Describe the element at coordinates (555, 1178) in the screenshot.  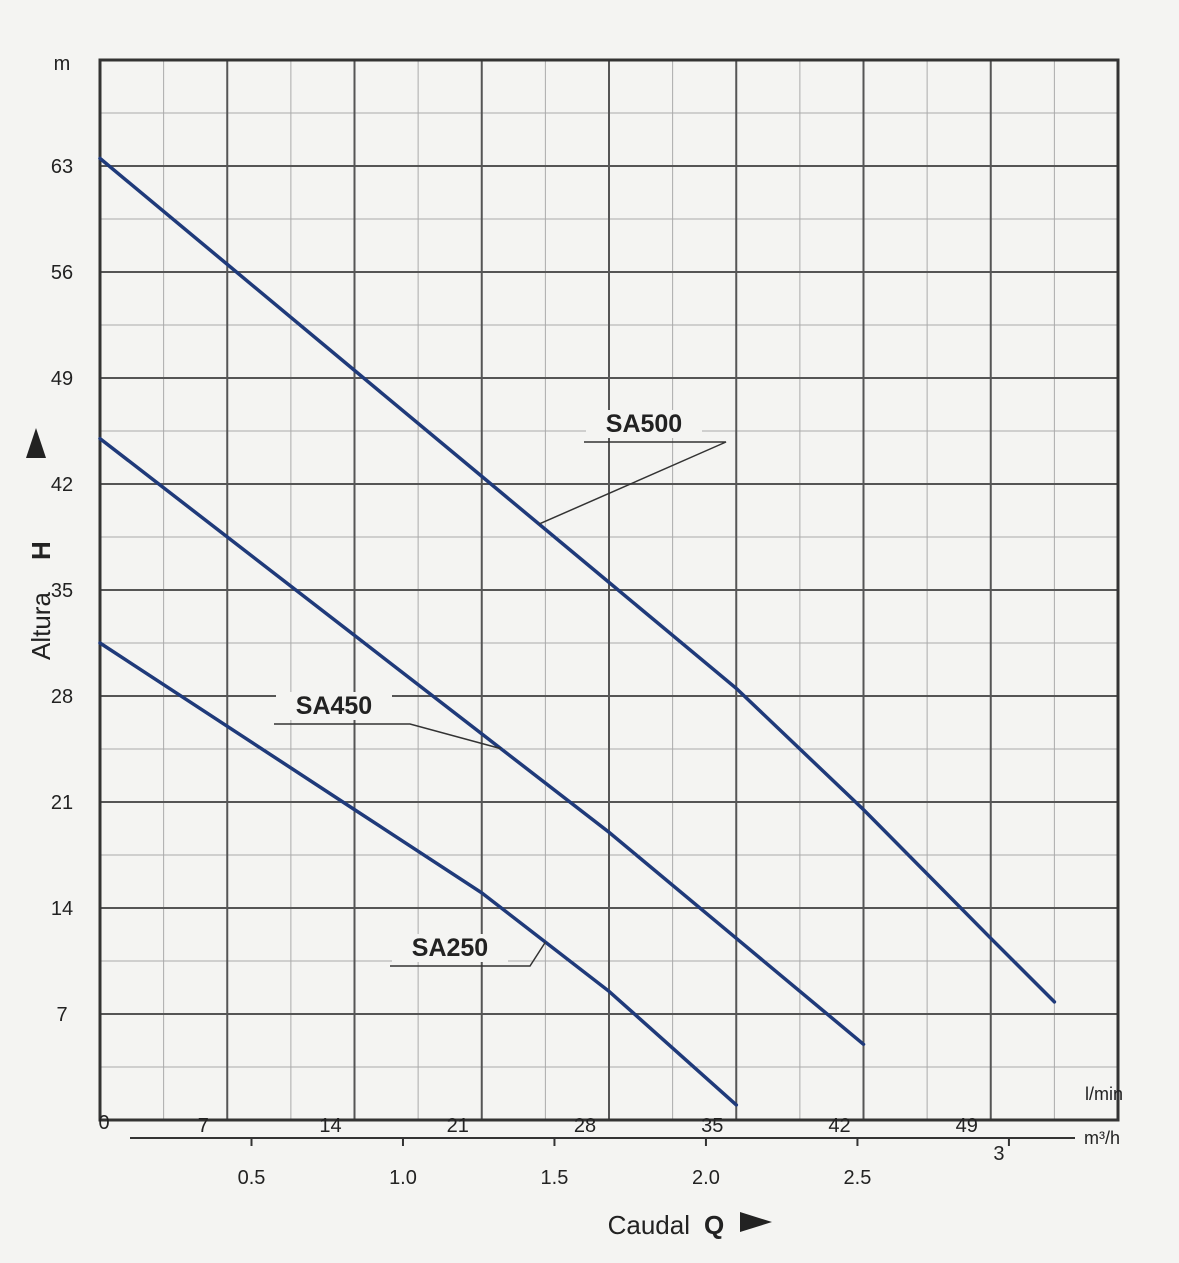
I see `x-secondary-tick-label: 1.5` at that location.